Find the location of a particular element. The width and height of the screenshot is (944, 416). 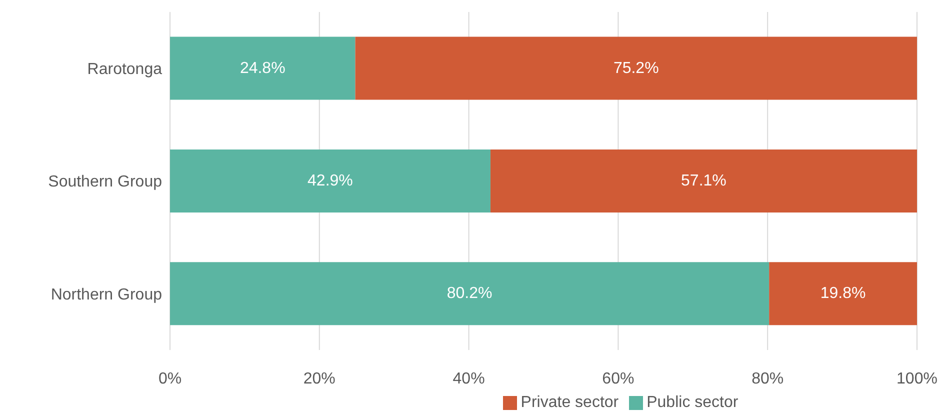

x-tick-label: 60% is located at coordinates (618, 379).